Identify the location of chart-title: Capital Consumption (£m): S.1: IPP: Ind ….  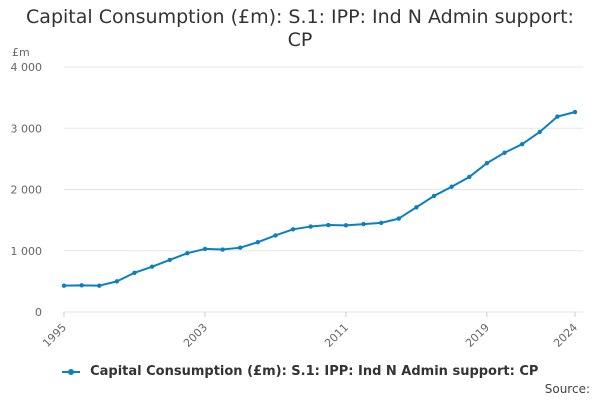
(300, 28).